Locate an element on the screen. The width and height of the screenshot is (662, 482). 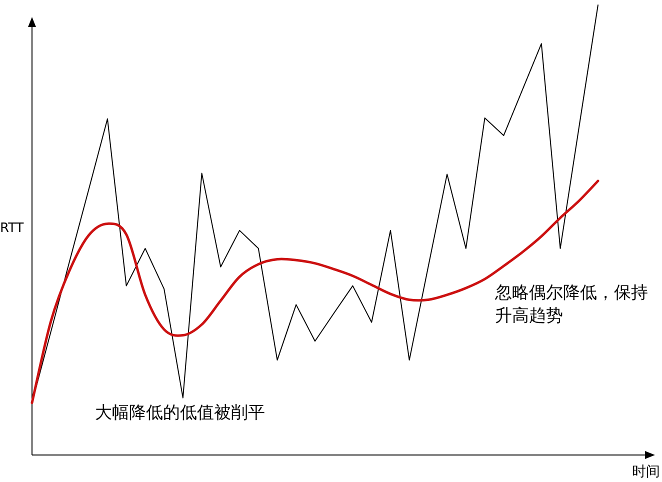
ylabel: RTT is located at coordinates (12, 228).